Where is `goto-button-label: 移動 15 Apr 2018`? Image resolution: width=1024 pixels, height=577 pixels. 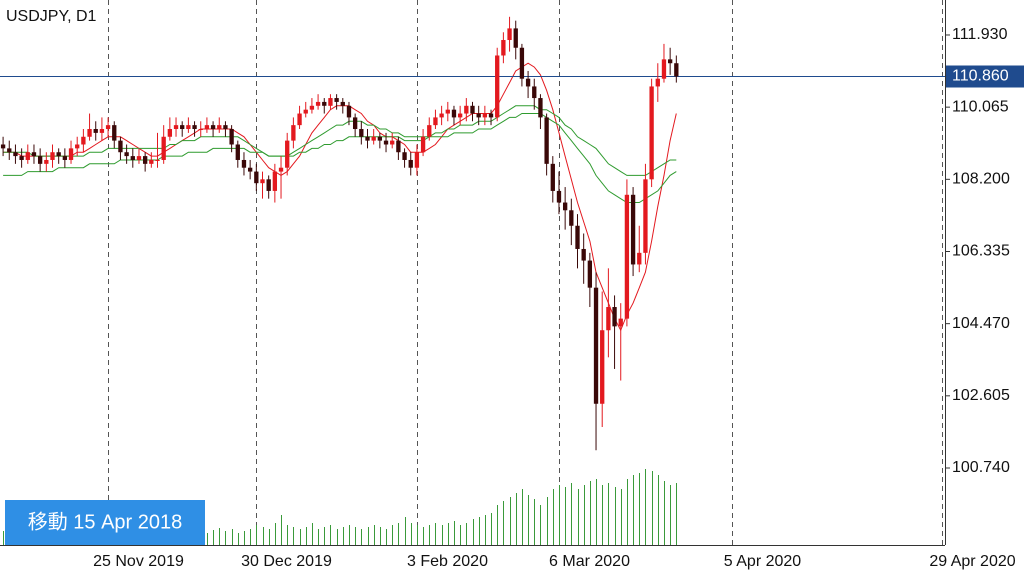
goto-button-label: 移動 15 Apr 2018 is located at coordinates (105, 521).